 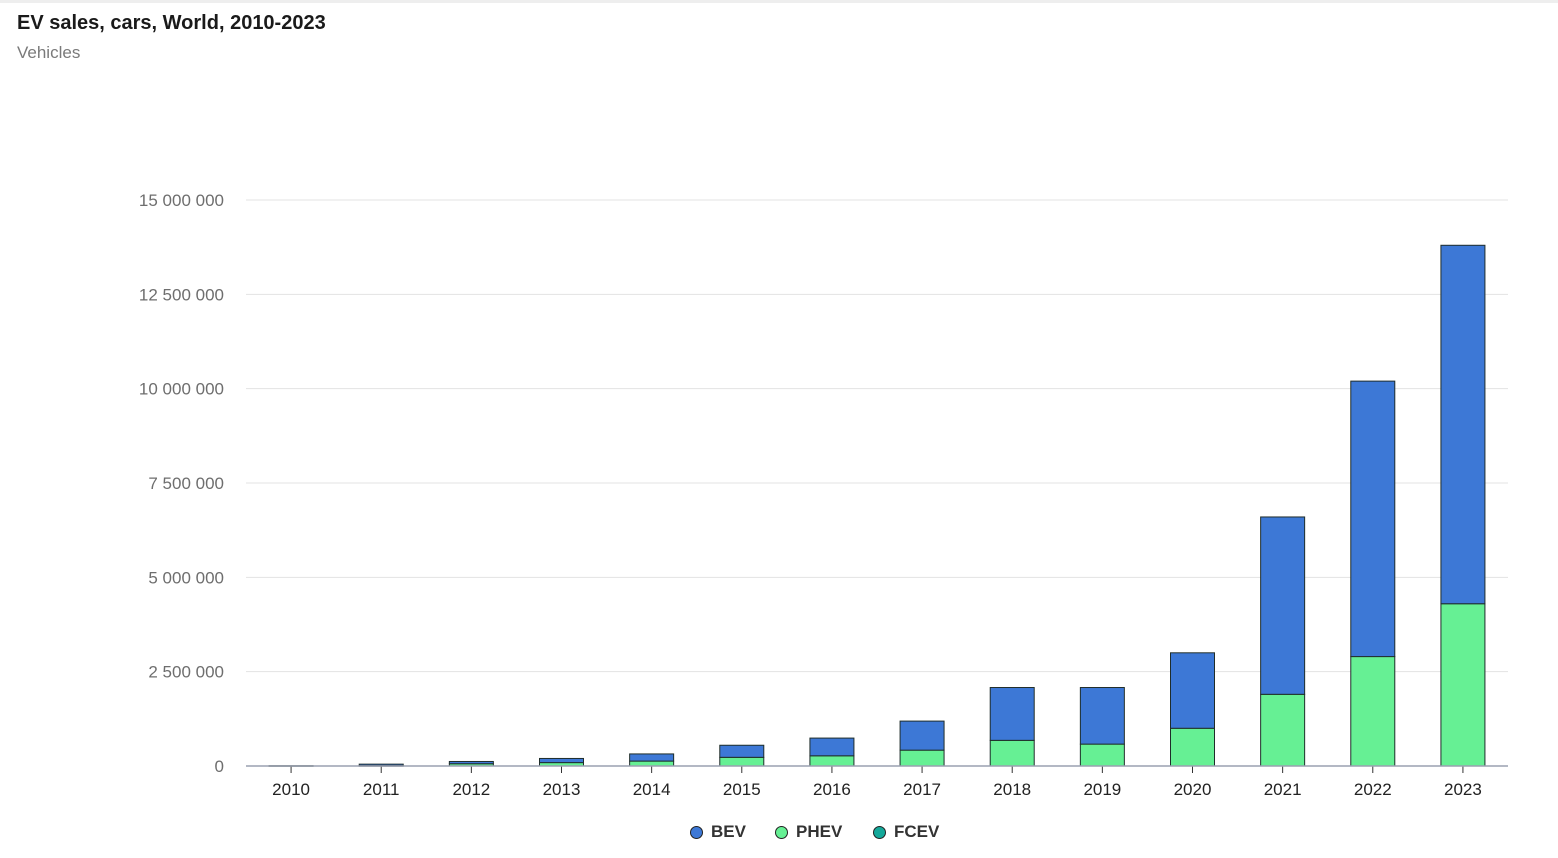 What do you see at coordinates (1373, 789) in the screenshot?
I see `x-tick-label: 2022` at bounding box center [1373, 789].